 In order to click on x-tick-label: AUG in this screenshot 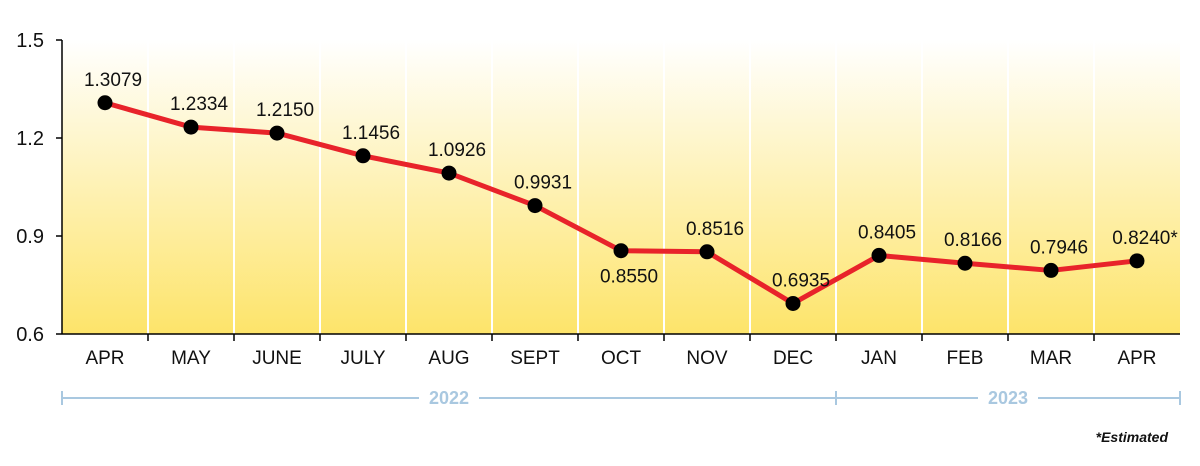, I will do `click(448, 358)`.